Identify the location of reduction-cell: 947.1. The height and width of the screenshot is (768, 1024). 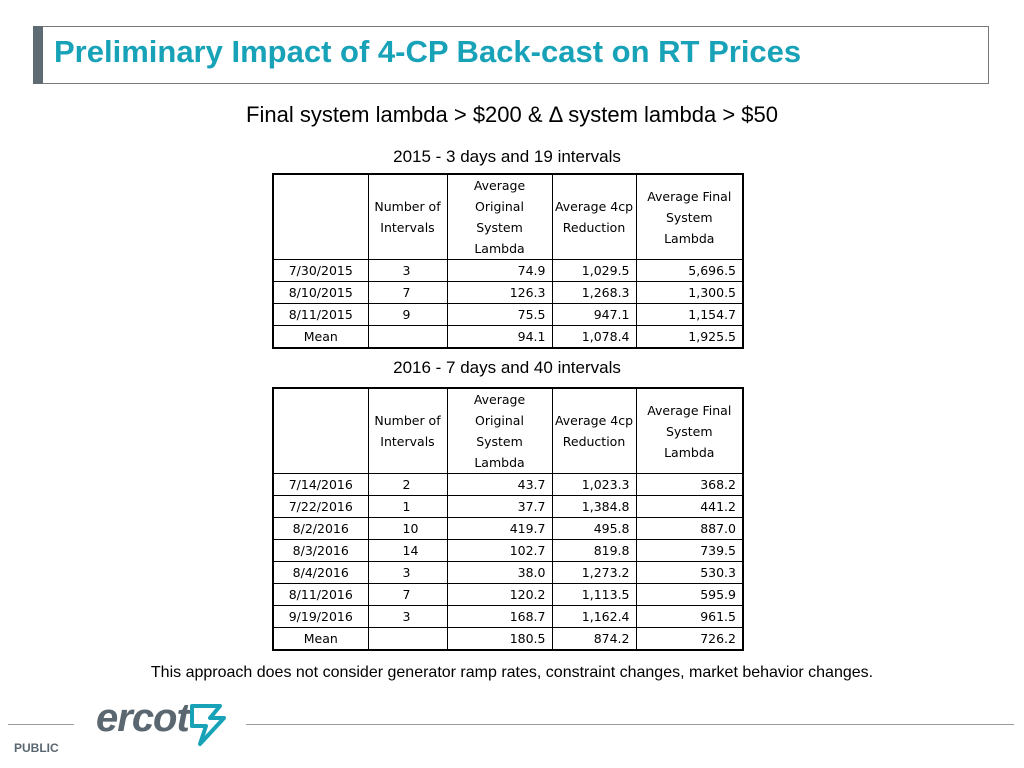
(594, 314).